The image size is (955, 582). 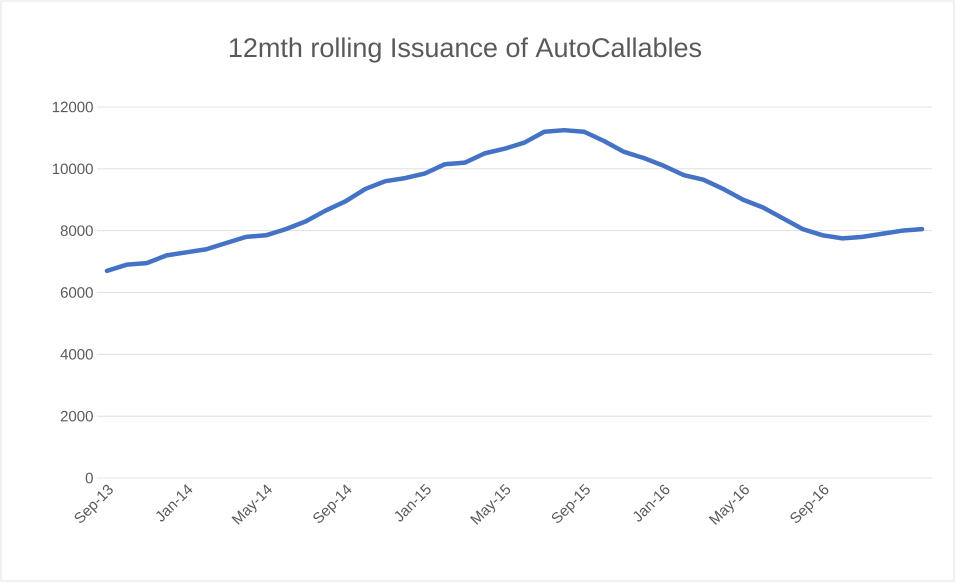 What do you see at coordinates (72, 169) in the screenshot?
I see `y-tick-label: 10000` at bounding box center [72, 169].